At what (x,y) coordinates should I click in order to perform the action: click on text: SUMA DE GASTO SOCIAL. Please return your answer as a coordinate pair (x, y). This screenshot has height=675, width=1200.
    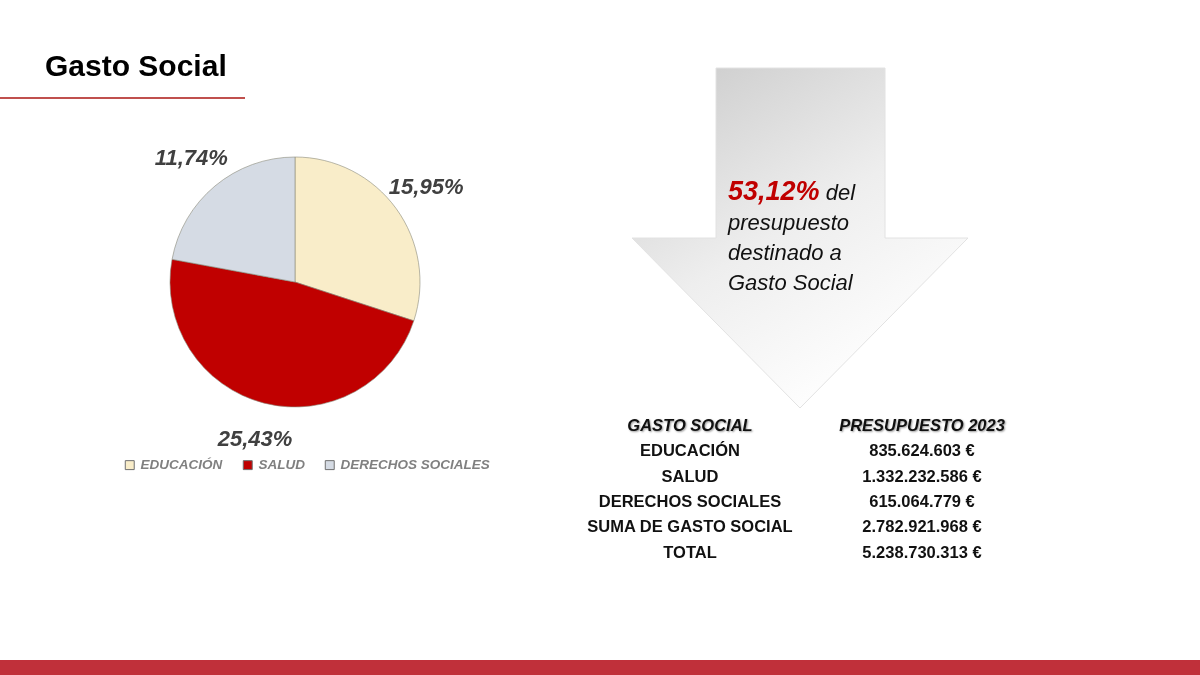
    Looking at the image, I should click on (690, 526).